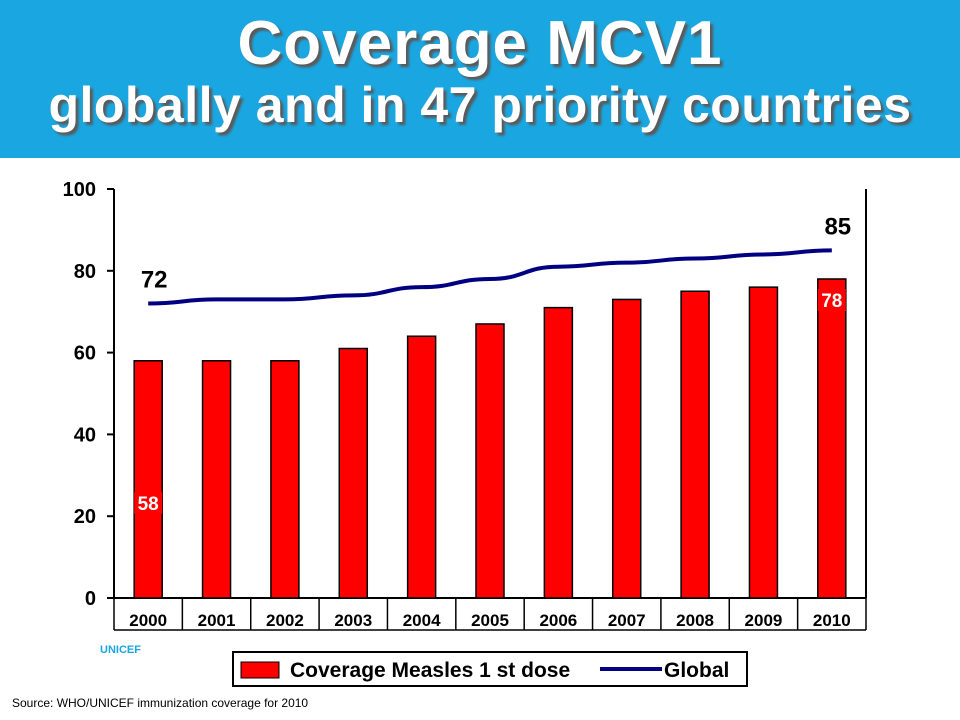 The image size is (960, 720). I want to click on x-tick-label: 2004, so click(422, 620).